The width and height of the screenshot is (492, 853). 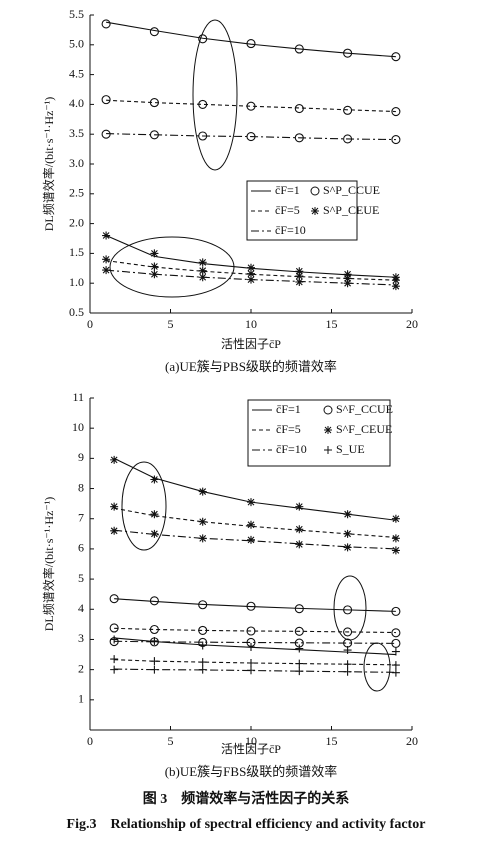 I want to click on legend-label: S^P_CCUE, so click(x=351, y=190).